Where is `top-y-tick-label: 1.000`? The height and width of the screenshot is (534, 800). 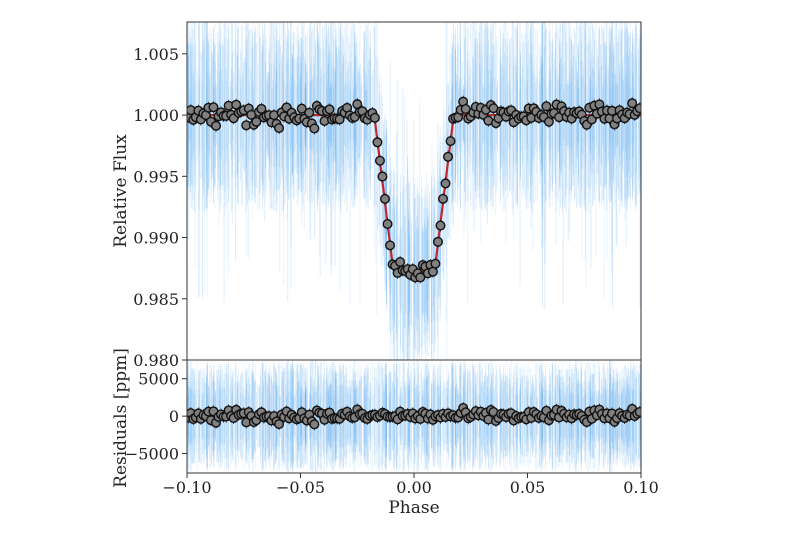 top-y-tick-label: 1.000 is located at coordinates (156, 115).